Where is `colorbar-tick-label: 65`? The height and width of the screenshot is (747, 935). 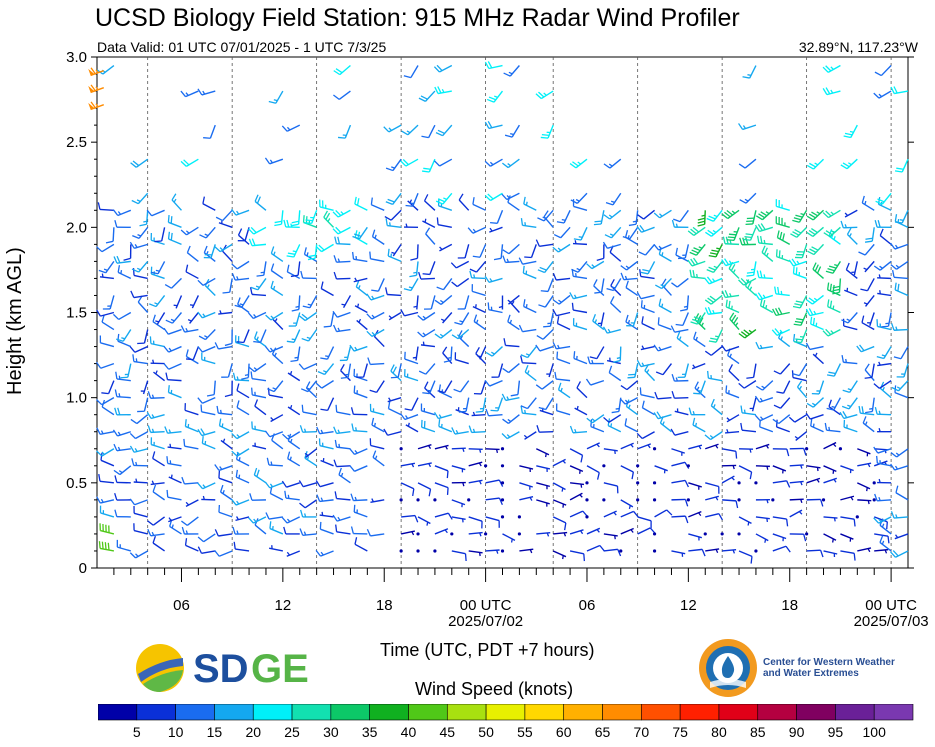
colorbar-tick-label: 65 is located at coordinates (603, 732).